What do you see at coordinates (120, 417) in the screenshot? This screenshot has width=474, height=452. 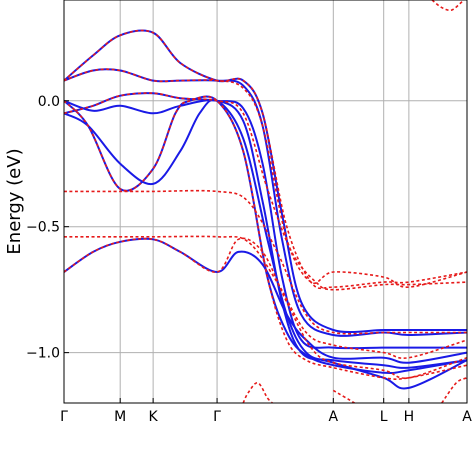 I see `x-tick-label: M` at bounding box center [120, 417].